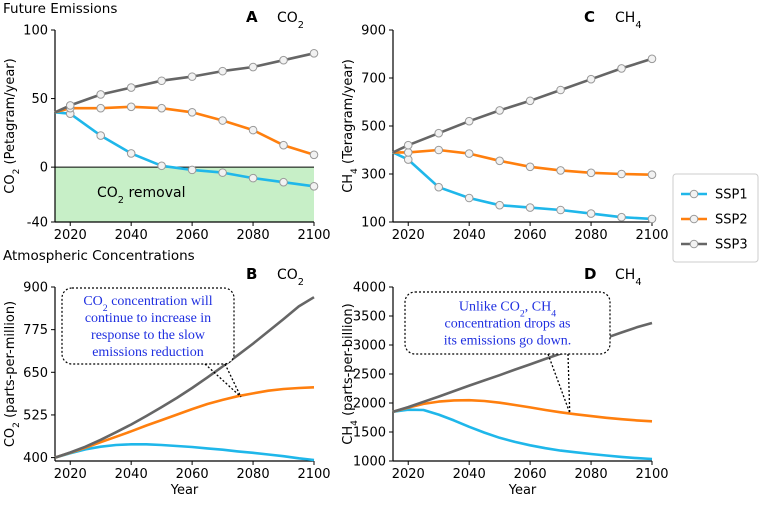 The width and height of the screenshot is (765, 513). I want to click on panel-letter: A, so click(252, 17).